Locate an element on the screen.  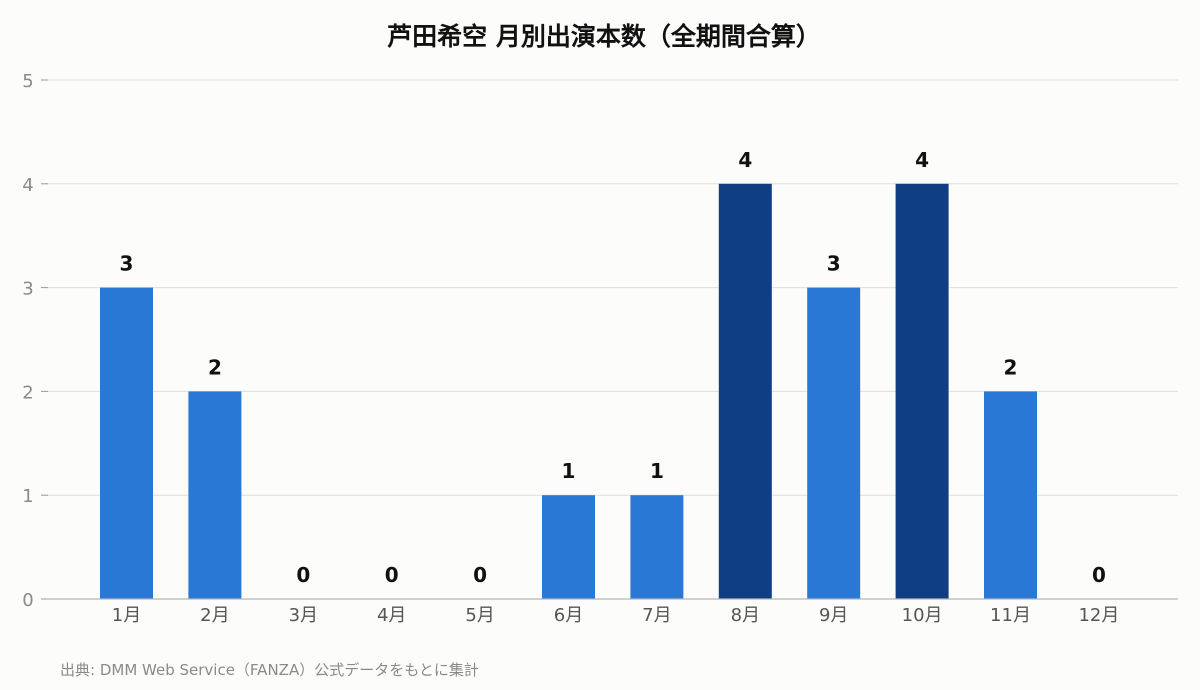
x-tick-label: 9月 is located at coordinates (833, 615).